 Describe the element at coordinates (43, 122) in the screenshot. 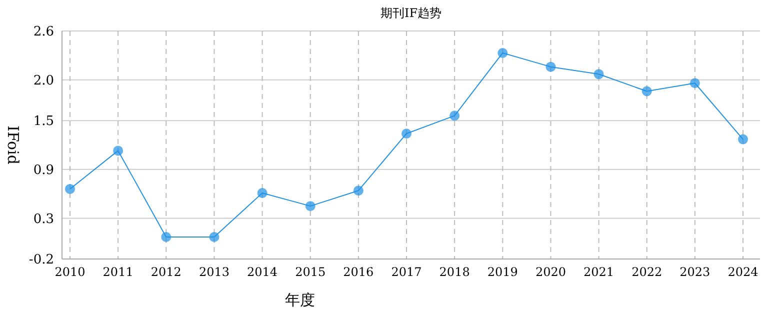

I see `y-tick-label: 1.5` at that location.